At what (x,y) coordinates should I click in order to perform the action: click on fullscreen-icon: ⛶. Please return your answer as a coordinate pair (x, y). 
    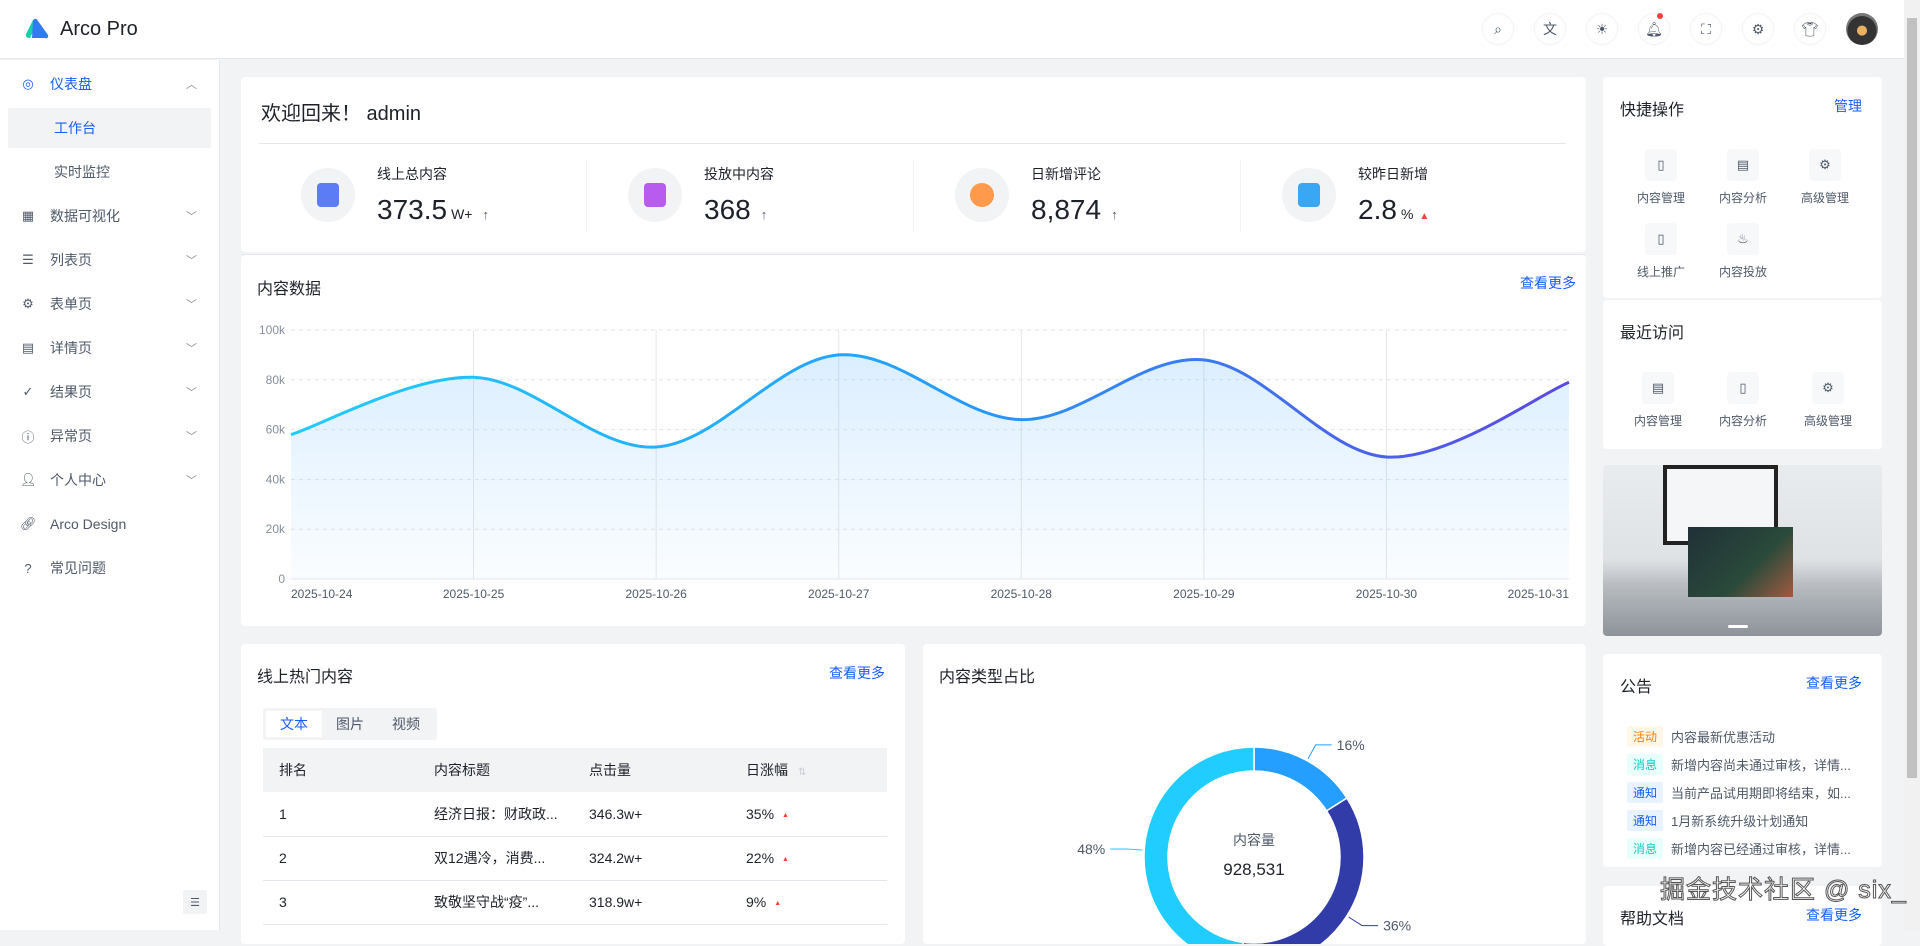
    Looking at the image, I should click on (1706, 28).